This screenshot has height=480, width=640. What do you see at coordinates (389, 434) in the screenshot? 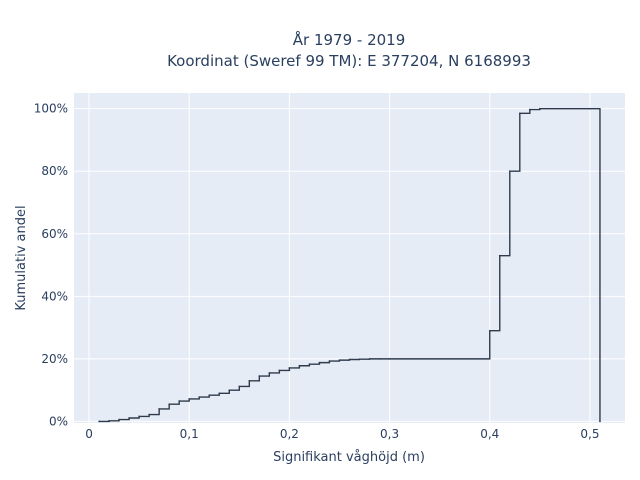
I see `x-tick-label: 0,3` at bounding box center [389, 434].